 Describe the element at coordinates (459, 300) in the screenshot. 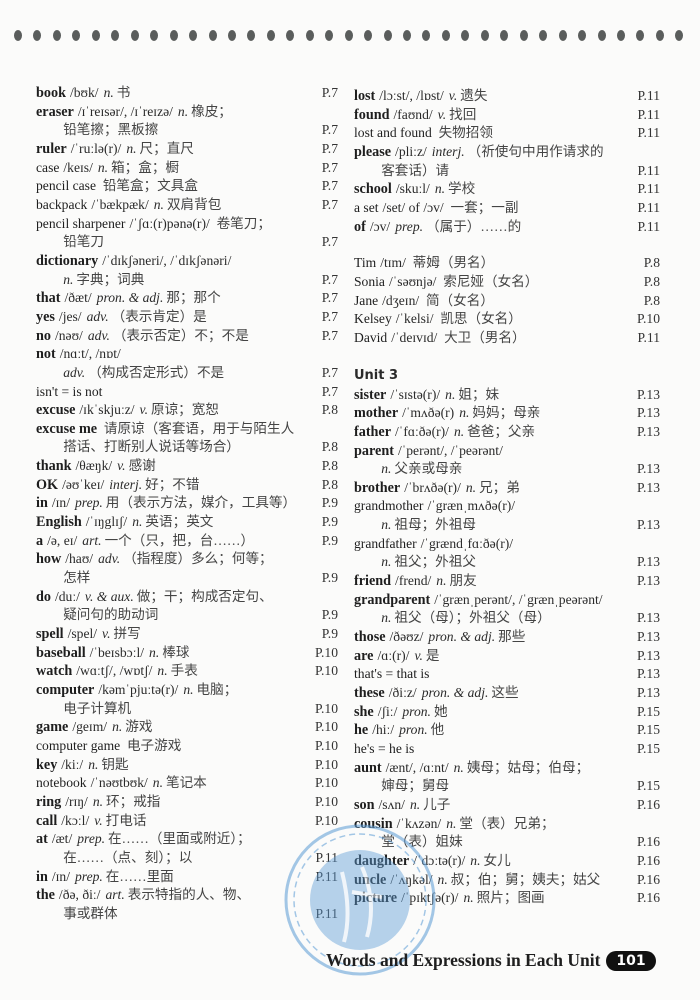

I see `meaning: 简（女名）` at that location.